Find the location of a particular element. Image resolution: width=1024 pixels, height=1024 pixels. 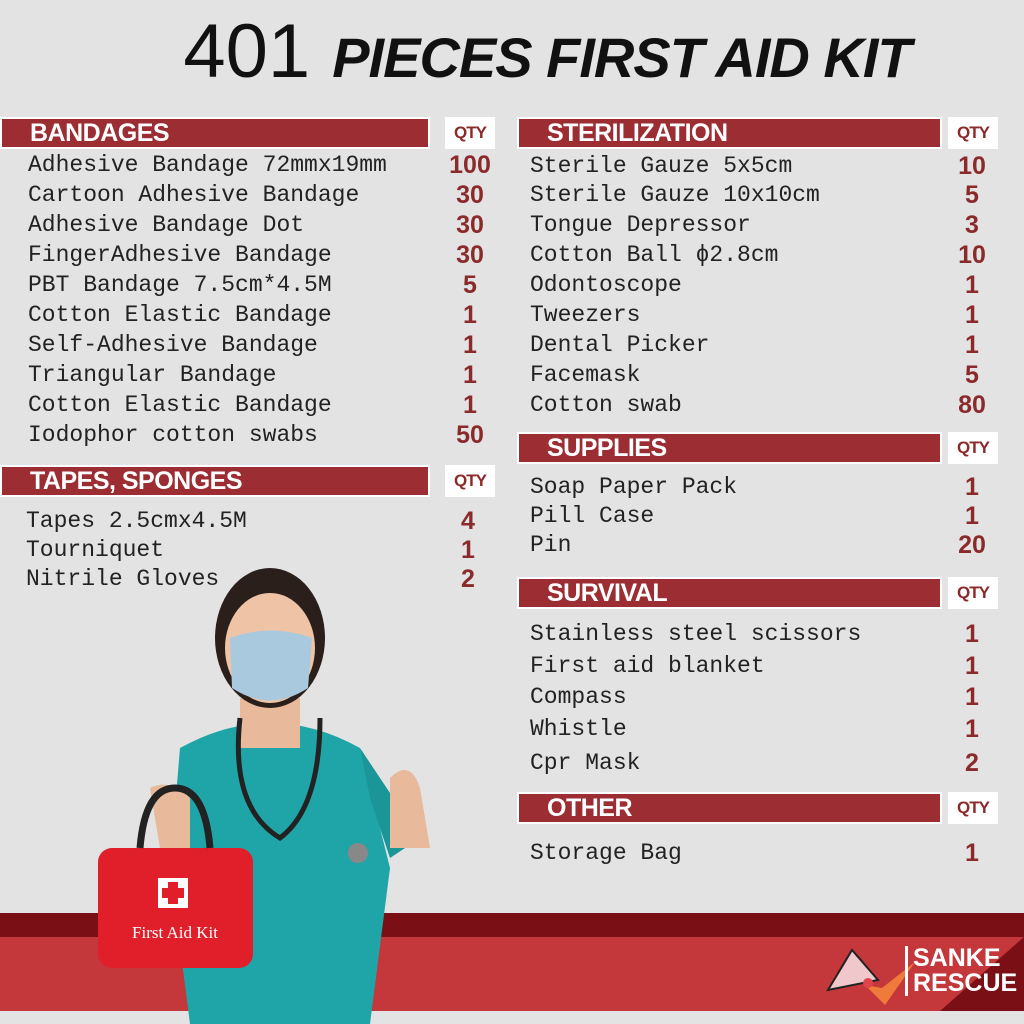

item-name: Stainless steel scissors is located at coordinates (696, 634).